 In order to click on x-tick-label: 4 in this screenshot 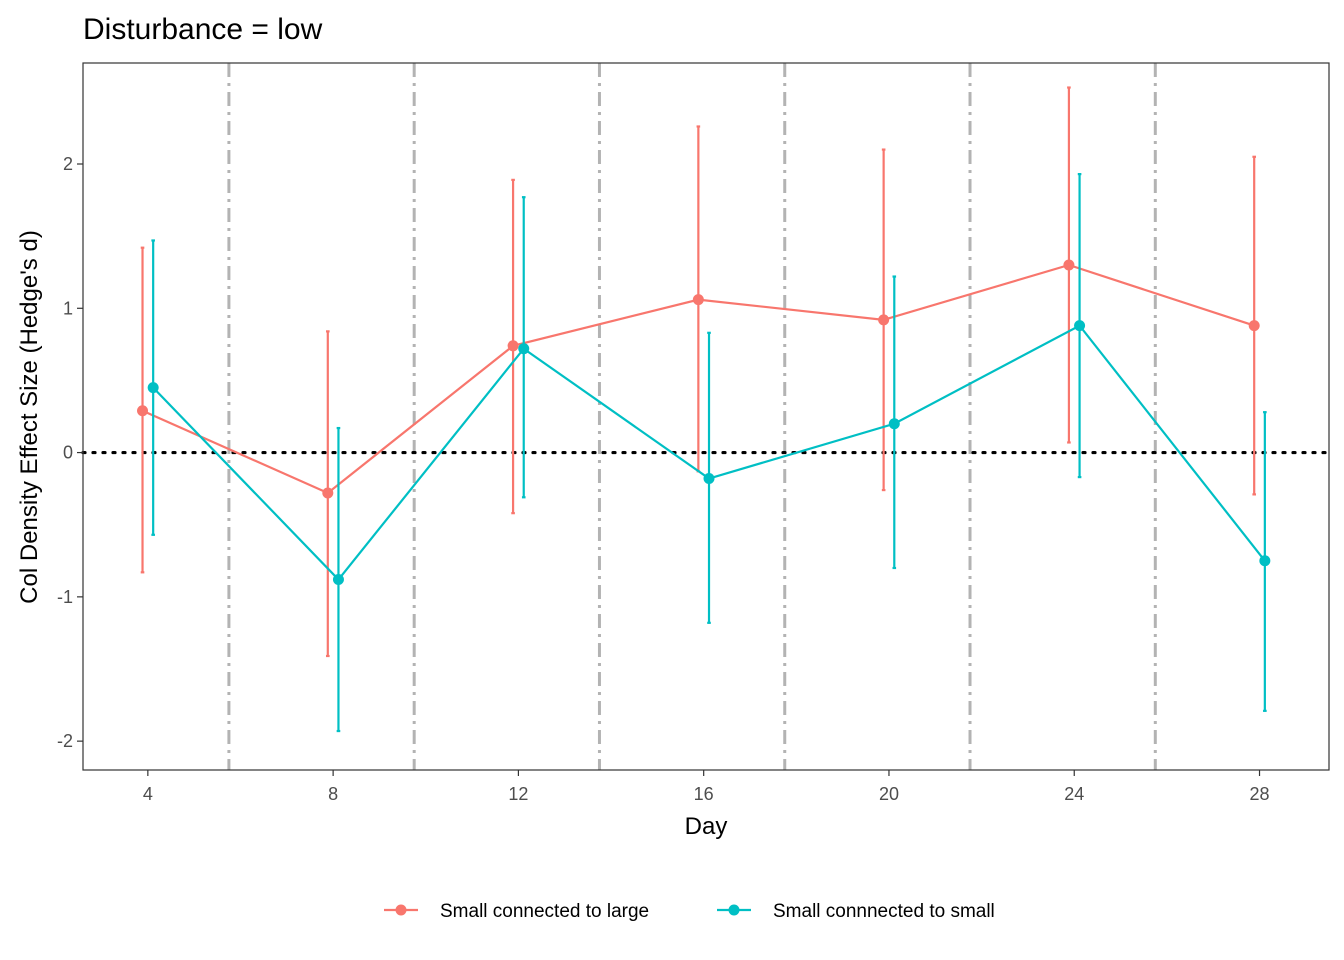, I will do `click(148, 794)`.